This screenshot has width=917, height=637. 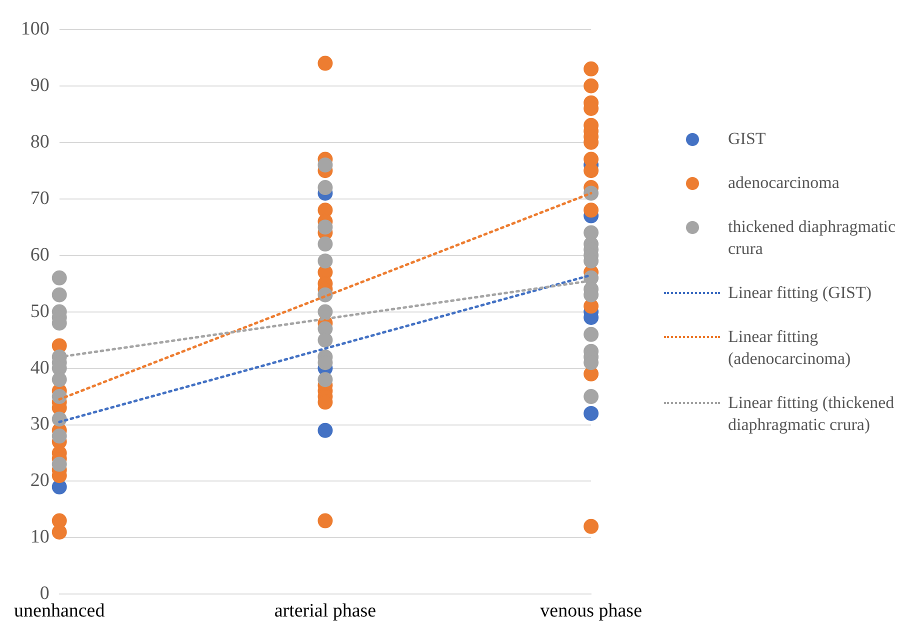 What do you see at coordinates (325, 611) in the screenshot?
I see `x-tick-label: arterial phase` at bounding box center [325, 611].